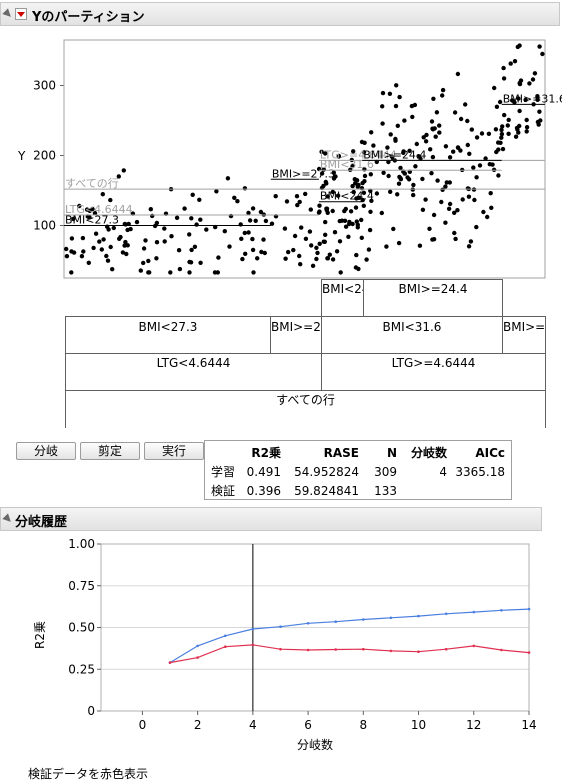  What do you see at coordinates (412, 335) in the screenshot?
I see `tree-node-bmi-lt-31: BMI<31.6` at bounding box center [412, 335].